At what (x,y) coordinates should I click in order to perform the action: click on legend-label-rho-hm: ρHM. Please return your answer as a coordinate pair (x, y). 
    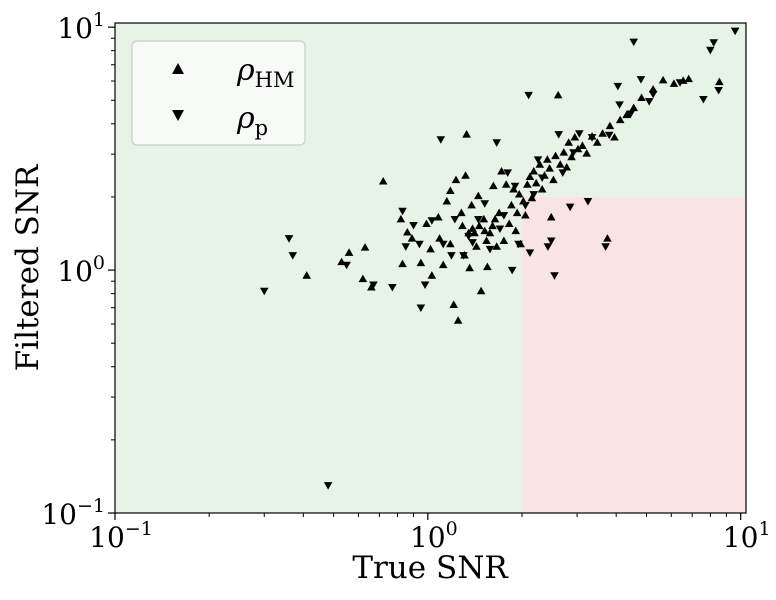
    Looking at the image, I should click on (265, 72).